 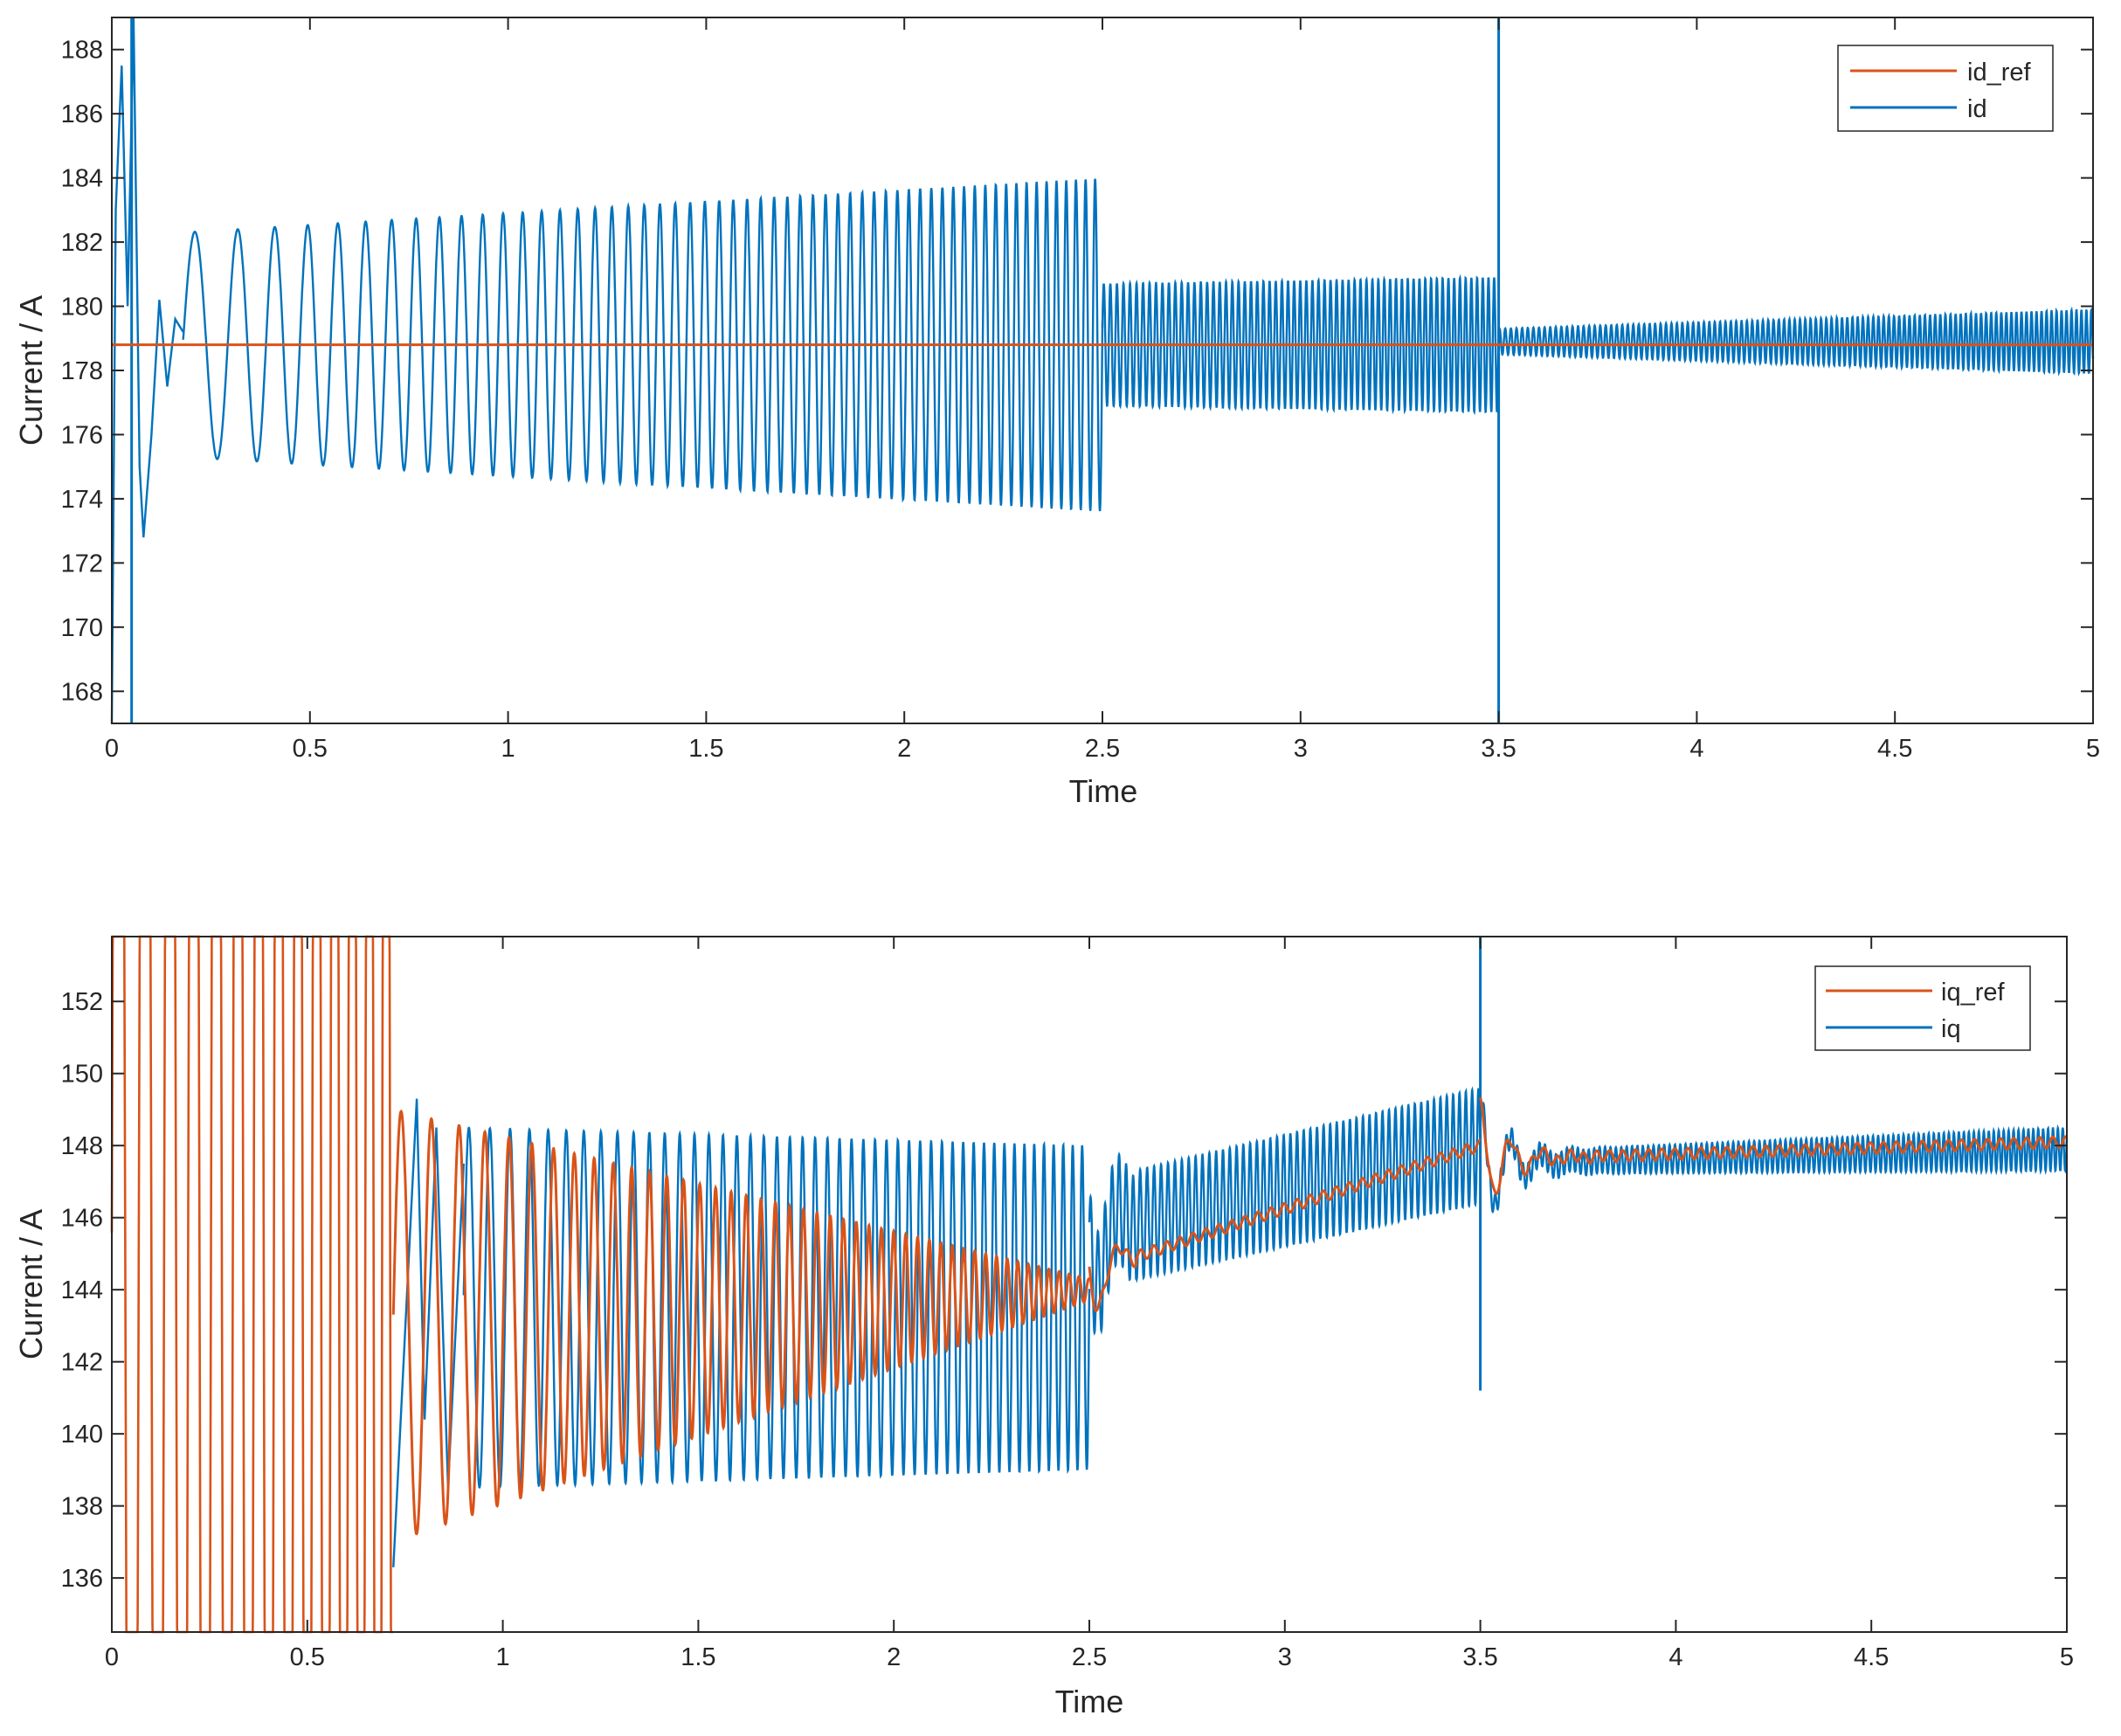 I want to click on top-y-tick-label: 186, so click(x=82, y=114).